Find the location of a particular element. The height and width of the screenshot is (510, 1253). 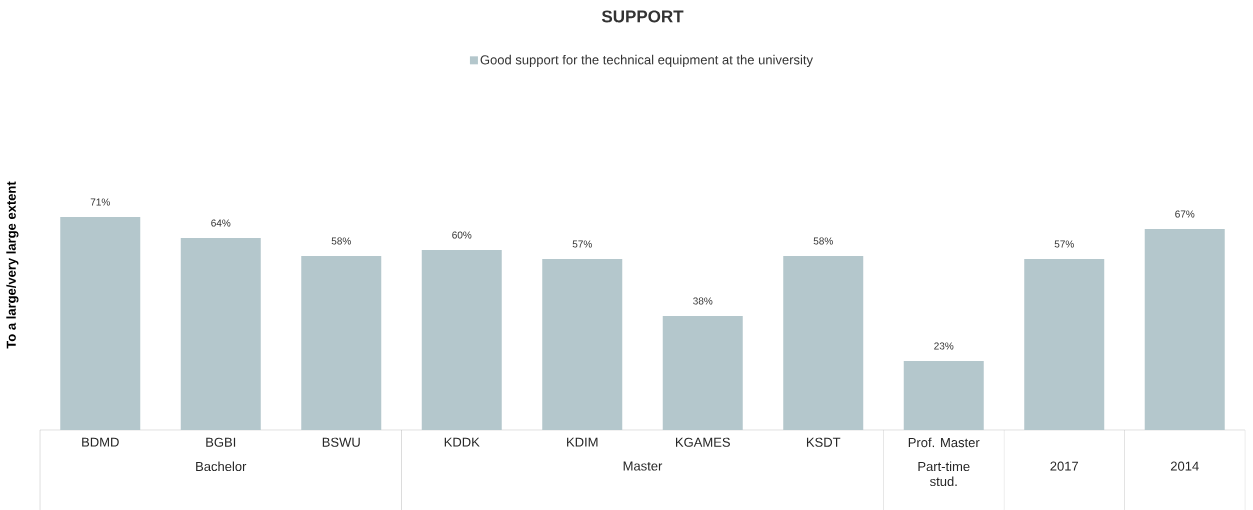

x-tick-label: KSDT is located at coordinates (823, 442).